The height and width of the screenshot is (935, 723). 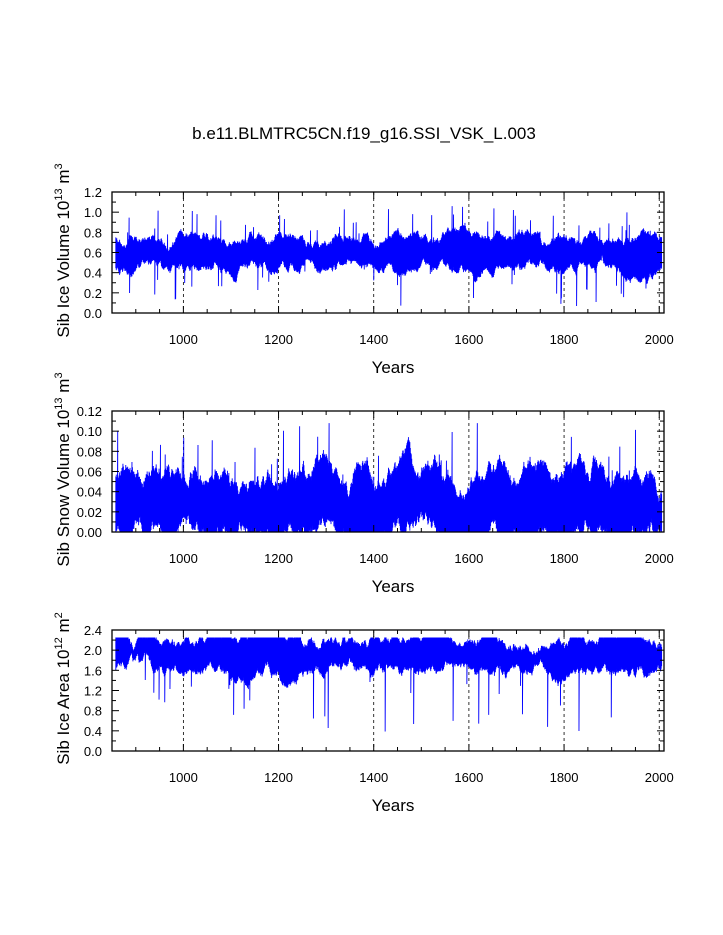 I want to click on series-line-sib-snow-volume, so click(x=389, y=477).